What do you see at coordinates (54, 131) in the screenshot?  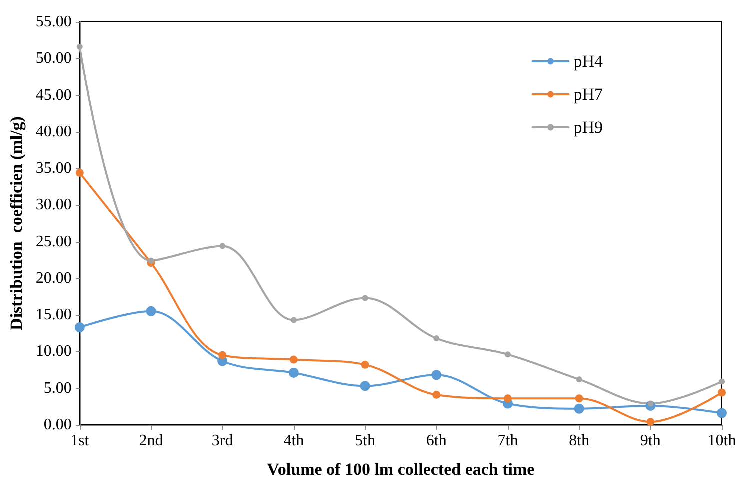 I see `y-tick-label: 40.00` at bounding box center [54, 131].